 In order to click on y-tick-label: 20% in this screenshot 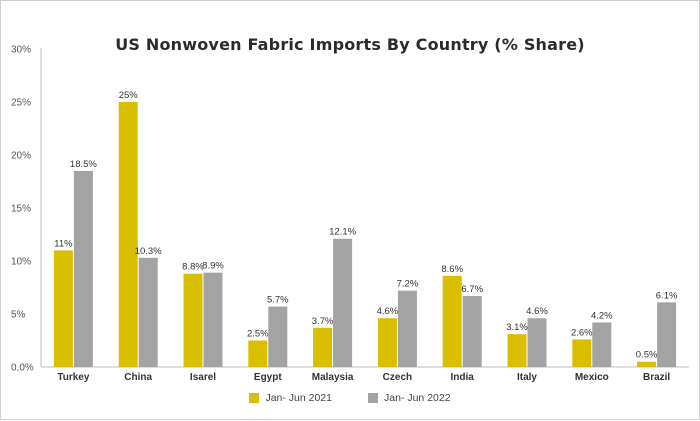, I will do `click(21, 156)`.